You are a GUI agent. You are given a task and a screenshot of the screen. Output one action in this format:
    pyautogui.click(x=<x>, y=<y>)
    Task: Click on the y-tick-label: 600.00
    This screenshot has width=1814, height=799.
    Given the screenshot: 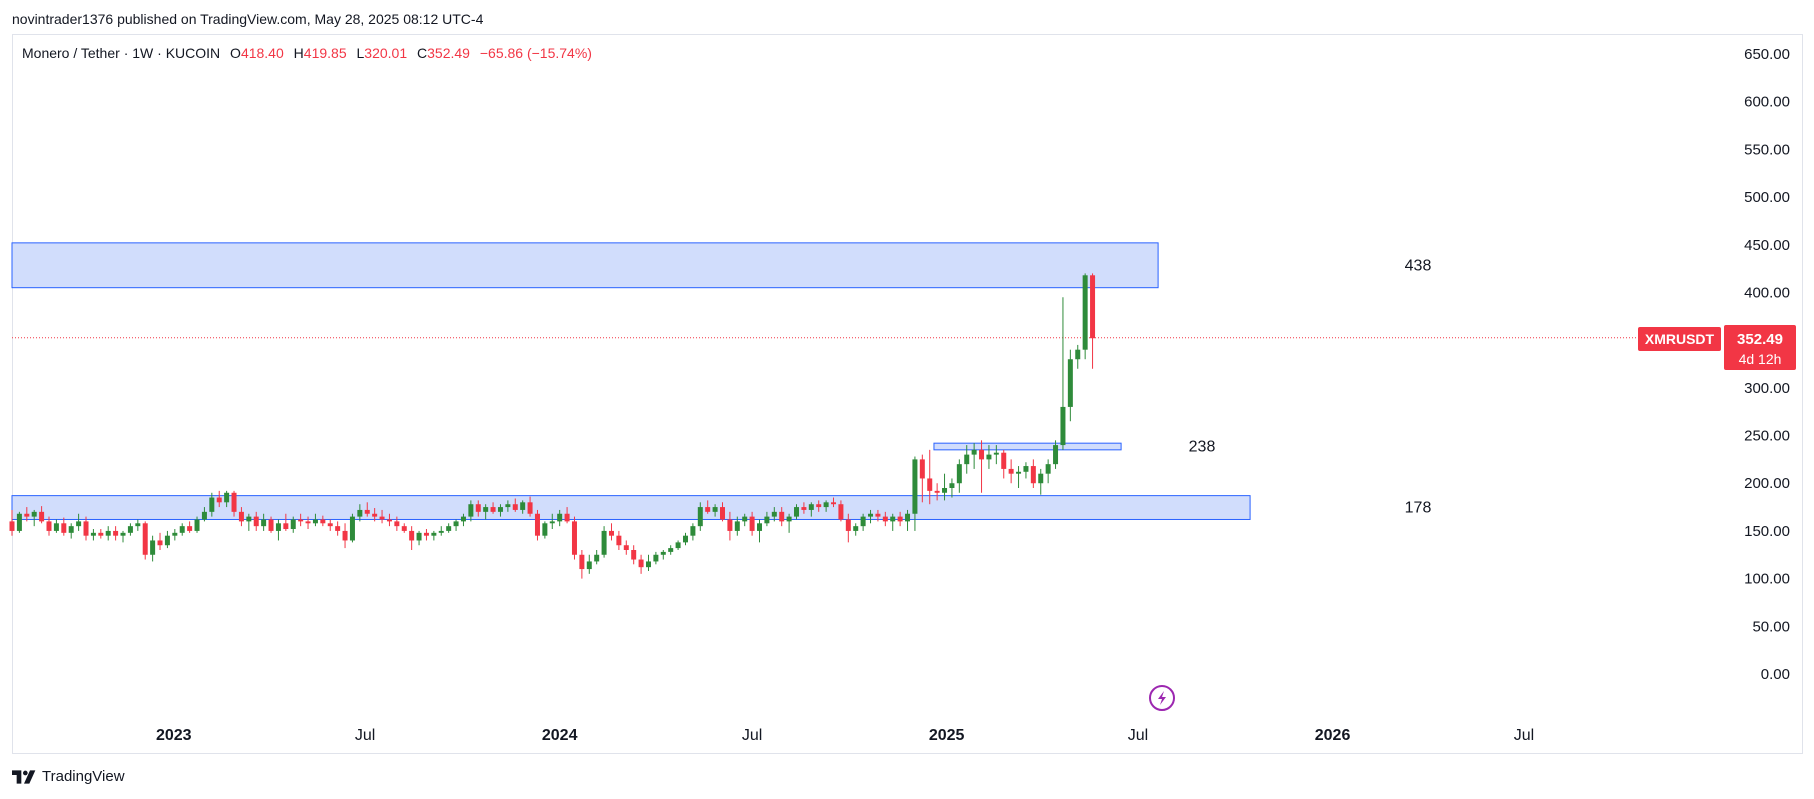 What is the action you would take?
    pyautogui.click(x=1767, y=102)
    